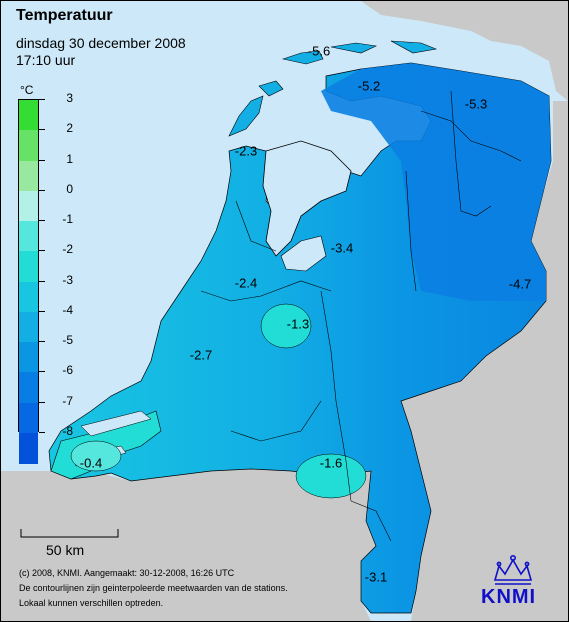  Describe the element at coordinates (67, 309) in the screenshot. I see `legend-tick-label: -4` at that location.